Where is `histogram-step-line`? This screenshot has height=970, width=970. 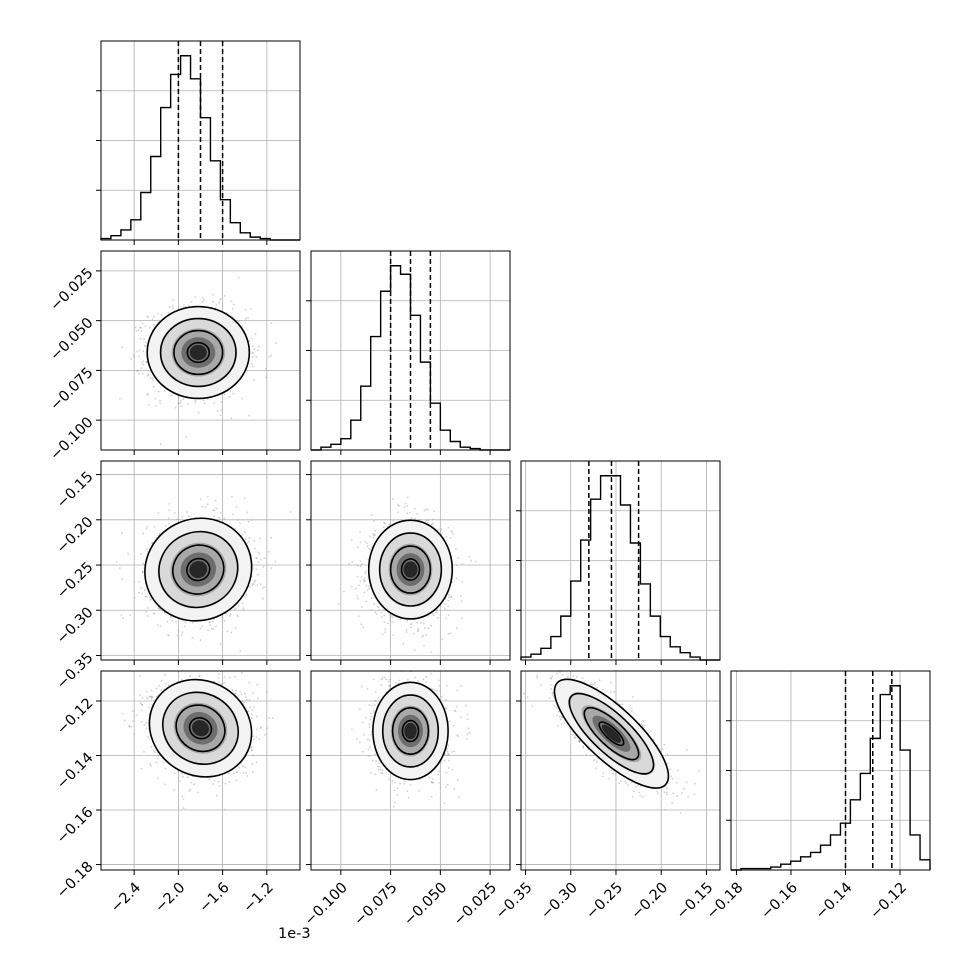
histogram-step-line is located at coordinates (831, 778).